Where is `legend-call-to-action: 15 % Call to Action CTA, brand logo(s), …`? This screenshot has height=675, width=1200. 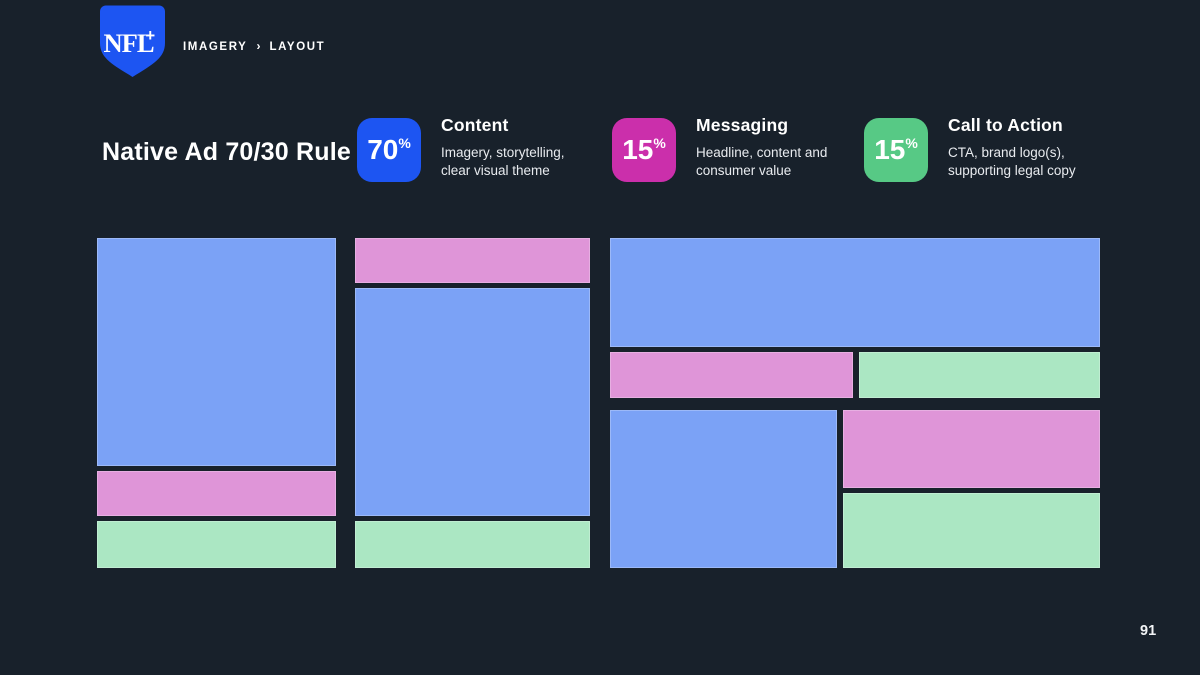 legend-call-to-action: 15 % Call to Action CTA, brand logo(s), … is located at coordinates (970, 148).